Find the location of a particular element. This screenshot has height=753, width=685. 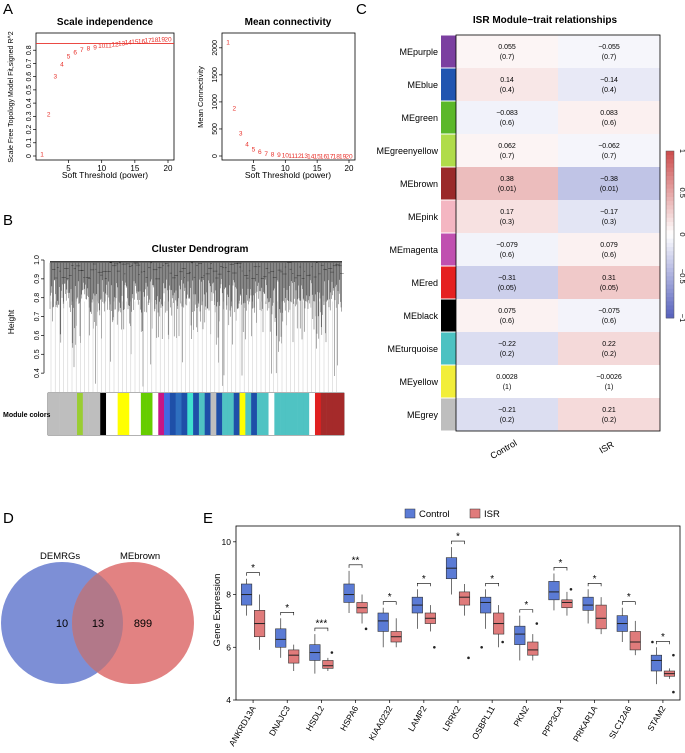

heatmap-cell-pvalue: (0.4) is located at coordinates (609, 90).